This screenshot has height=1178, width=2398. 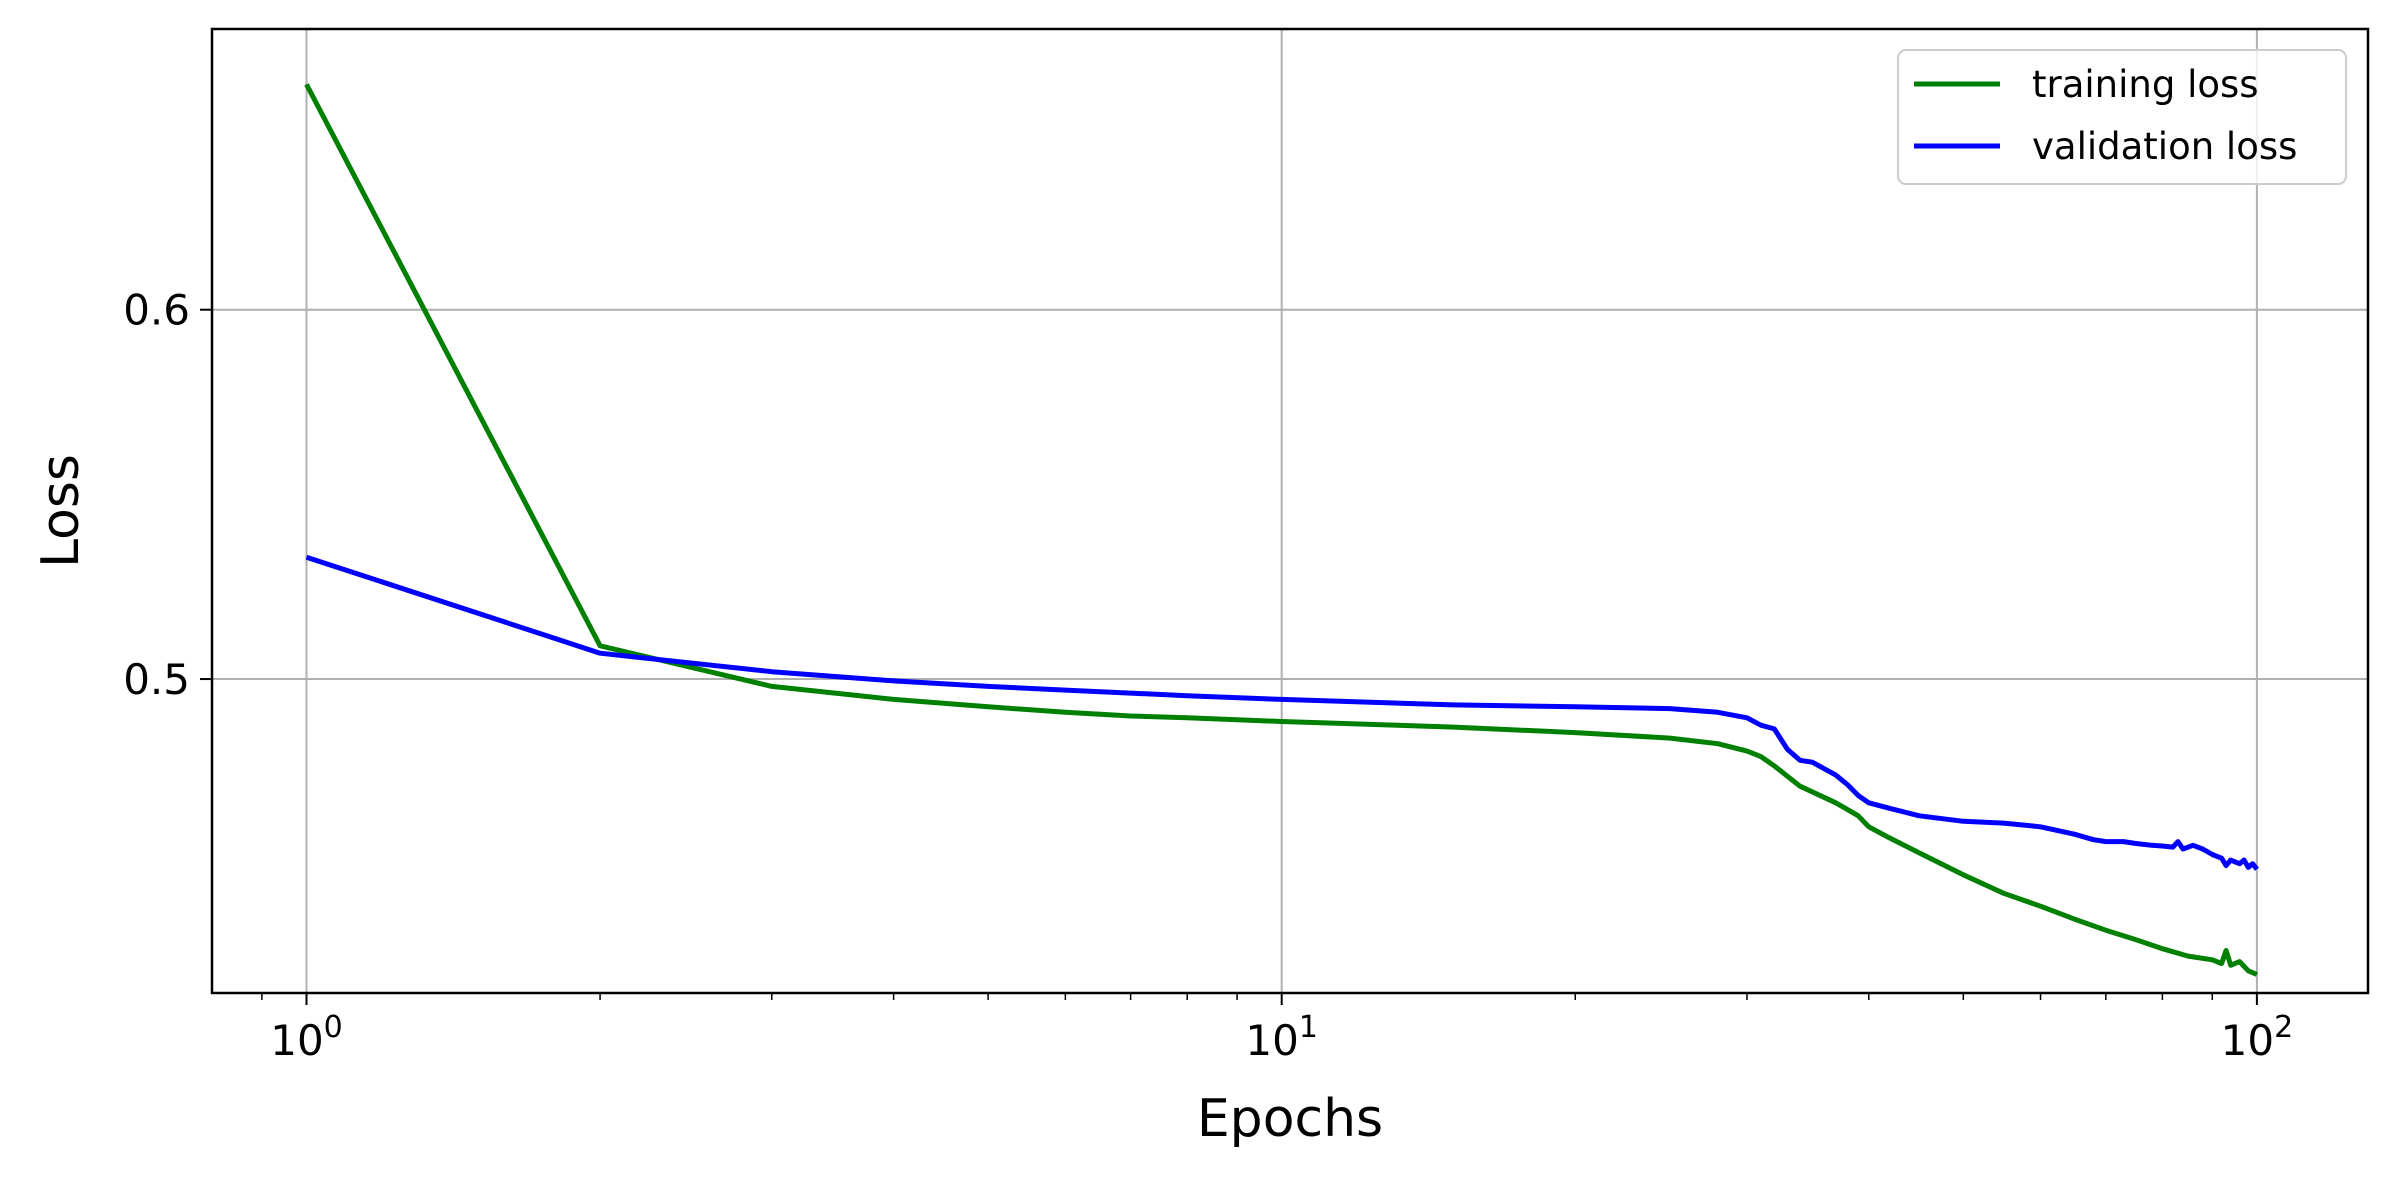 I want to click on legend: training loss validation loss, so click(x=2122, y=117).